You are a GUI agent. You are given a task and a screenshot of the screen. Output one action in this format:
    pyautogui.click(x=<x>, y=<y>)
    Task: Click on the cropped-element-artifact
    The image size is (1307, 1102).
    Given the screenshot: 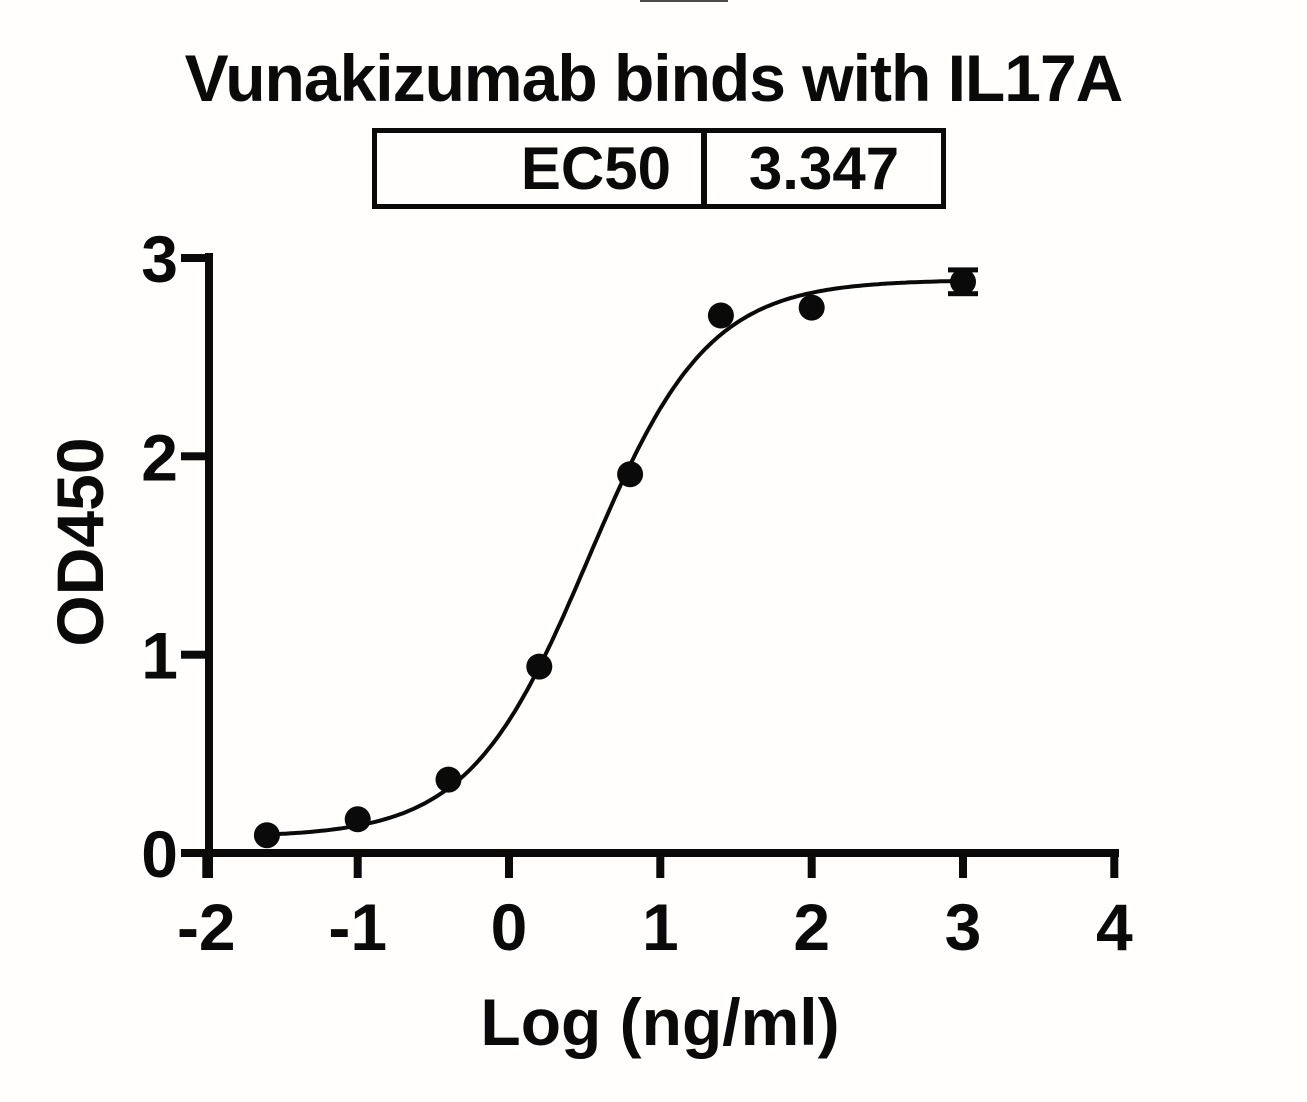 What is the action you would take?
    pyautogui.click(x=684, y=1)
    